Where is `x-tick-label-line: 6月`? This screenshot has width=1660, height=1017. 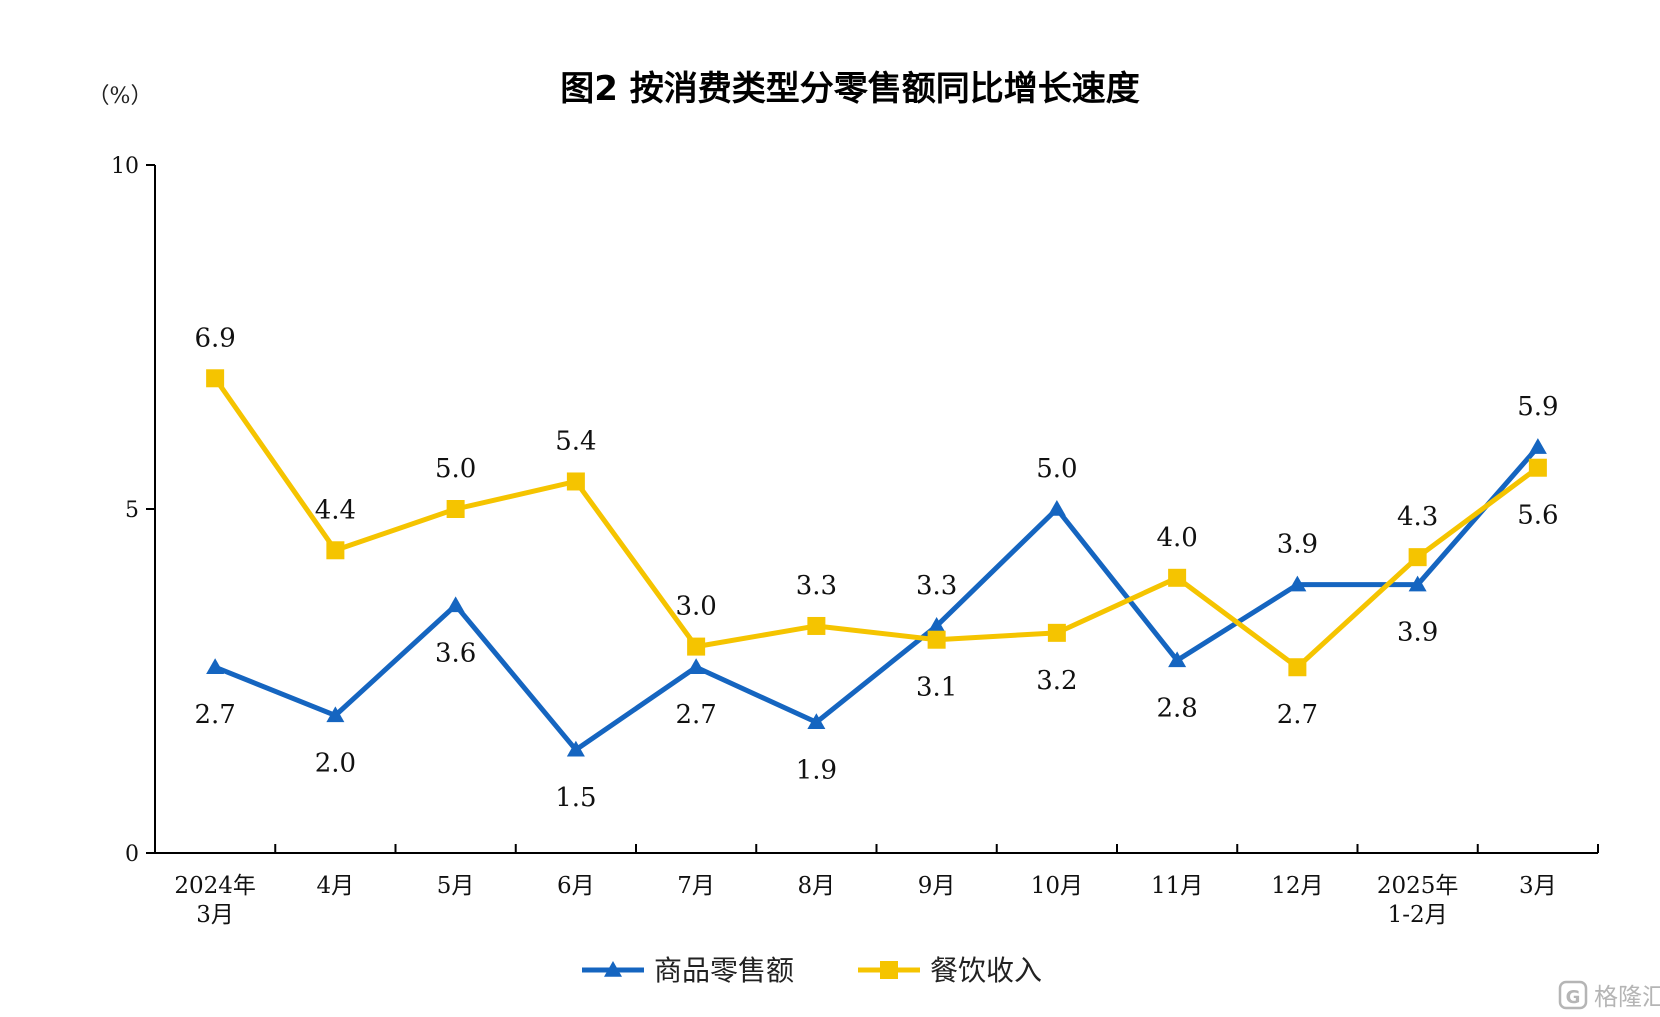
x-tick-label-line: 6月 is located at coordinates (576, 886).